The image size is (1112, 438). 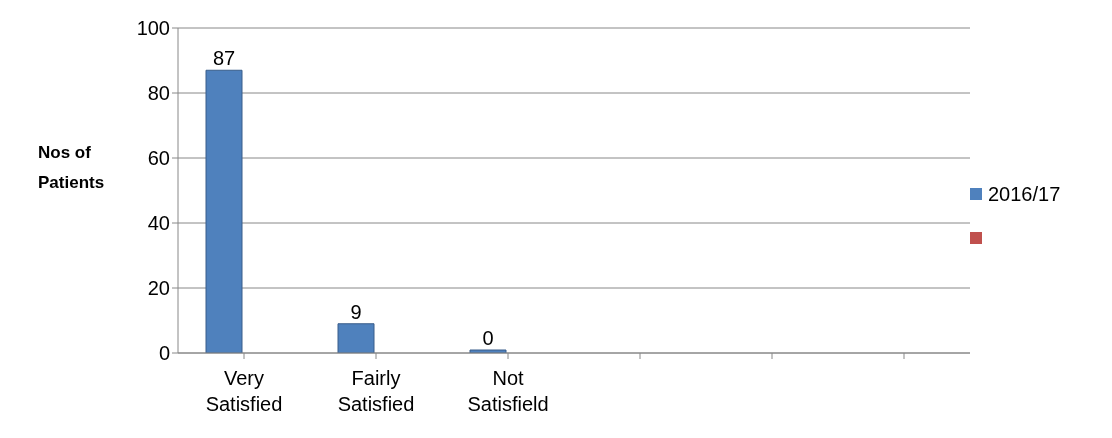 I want to click on y-tick-label: 100, so click(x=153, y=28).